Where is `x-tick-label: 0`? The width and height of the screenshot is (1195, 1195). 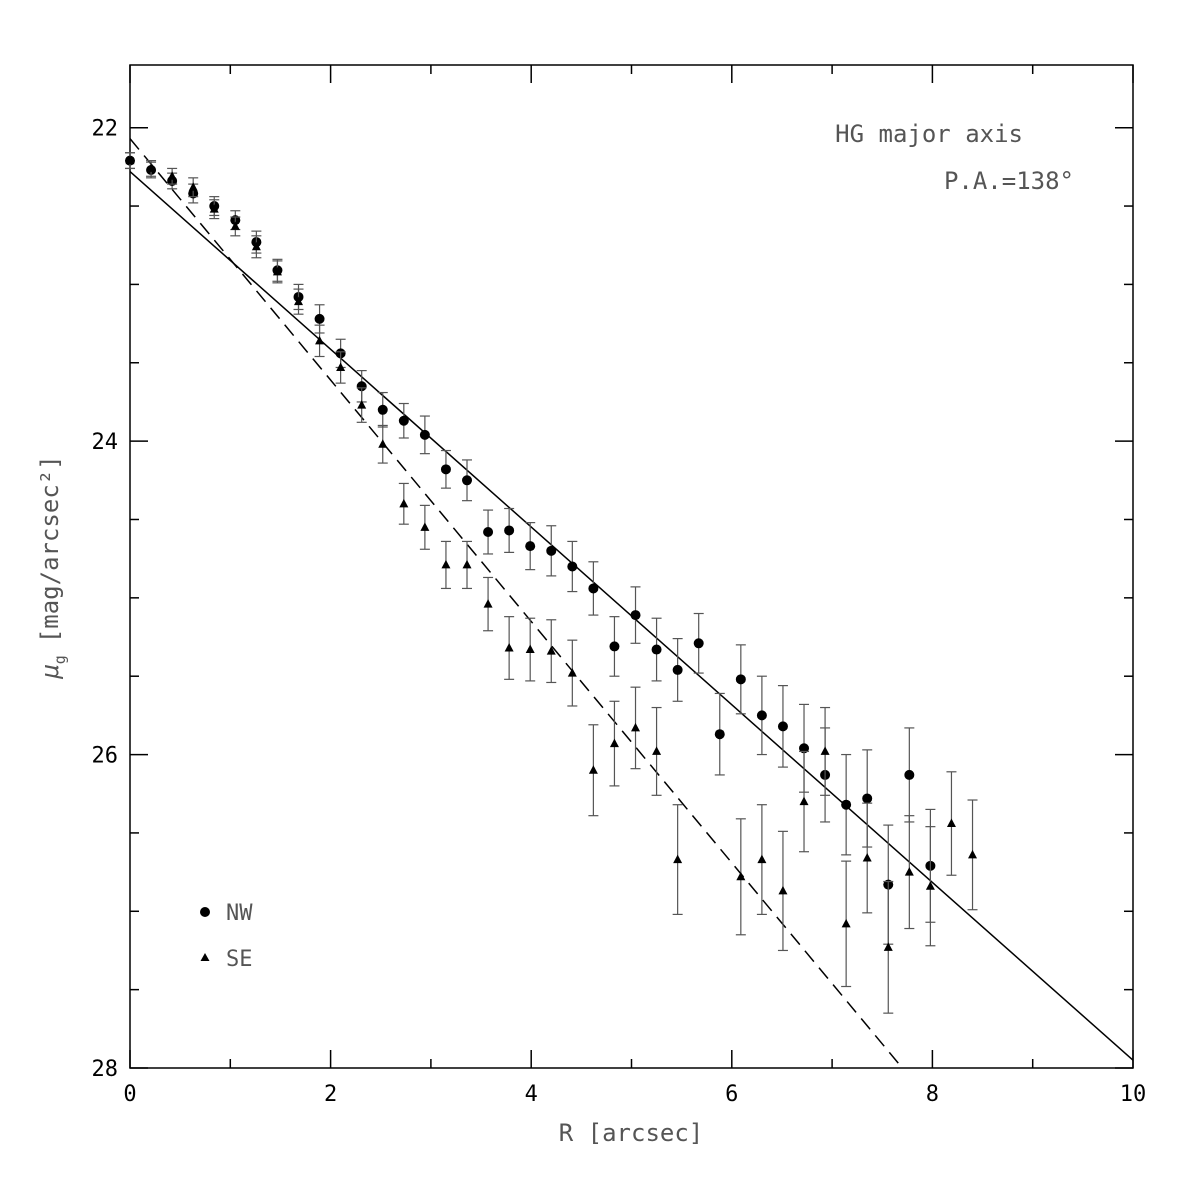
x-tick-label: 0 is located at coordinates (129, 1094).